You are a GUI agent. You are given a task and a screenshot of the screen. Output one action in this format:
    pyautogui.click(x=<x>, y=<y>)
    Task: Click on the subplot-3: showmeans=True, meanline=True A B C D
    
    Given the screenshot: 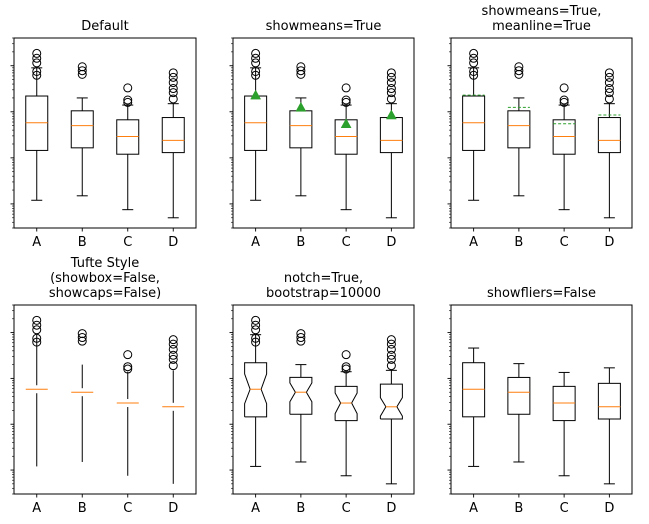 What is the action you would take?
    pyautogui.click(x=540, y=127)
    